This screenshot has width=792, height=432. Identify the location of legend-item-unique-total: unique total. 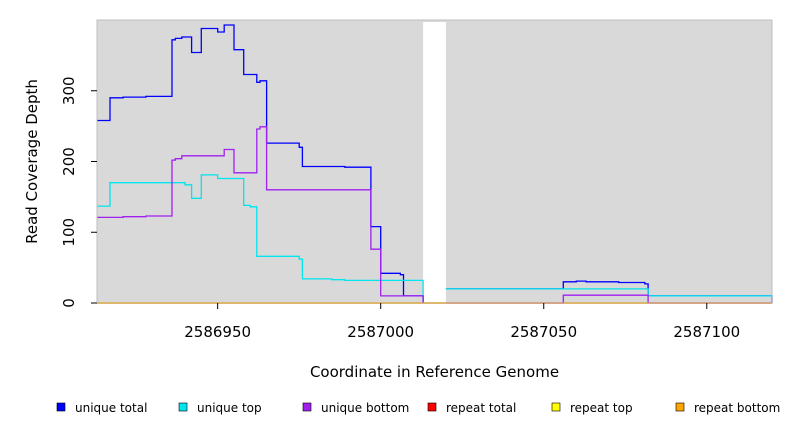
(101, 408).